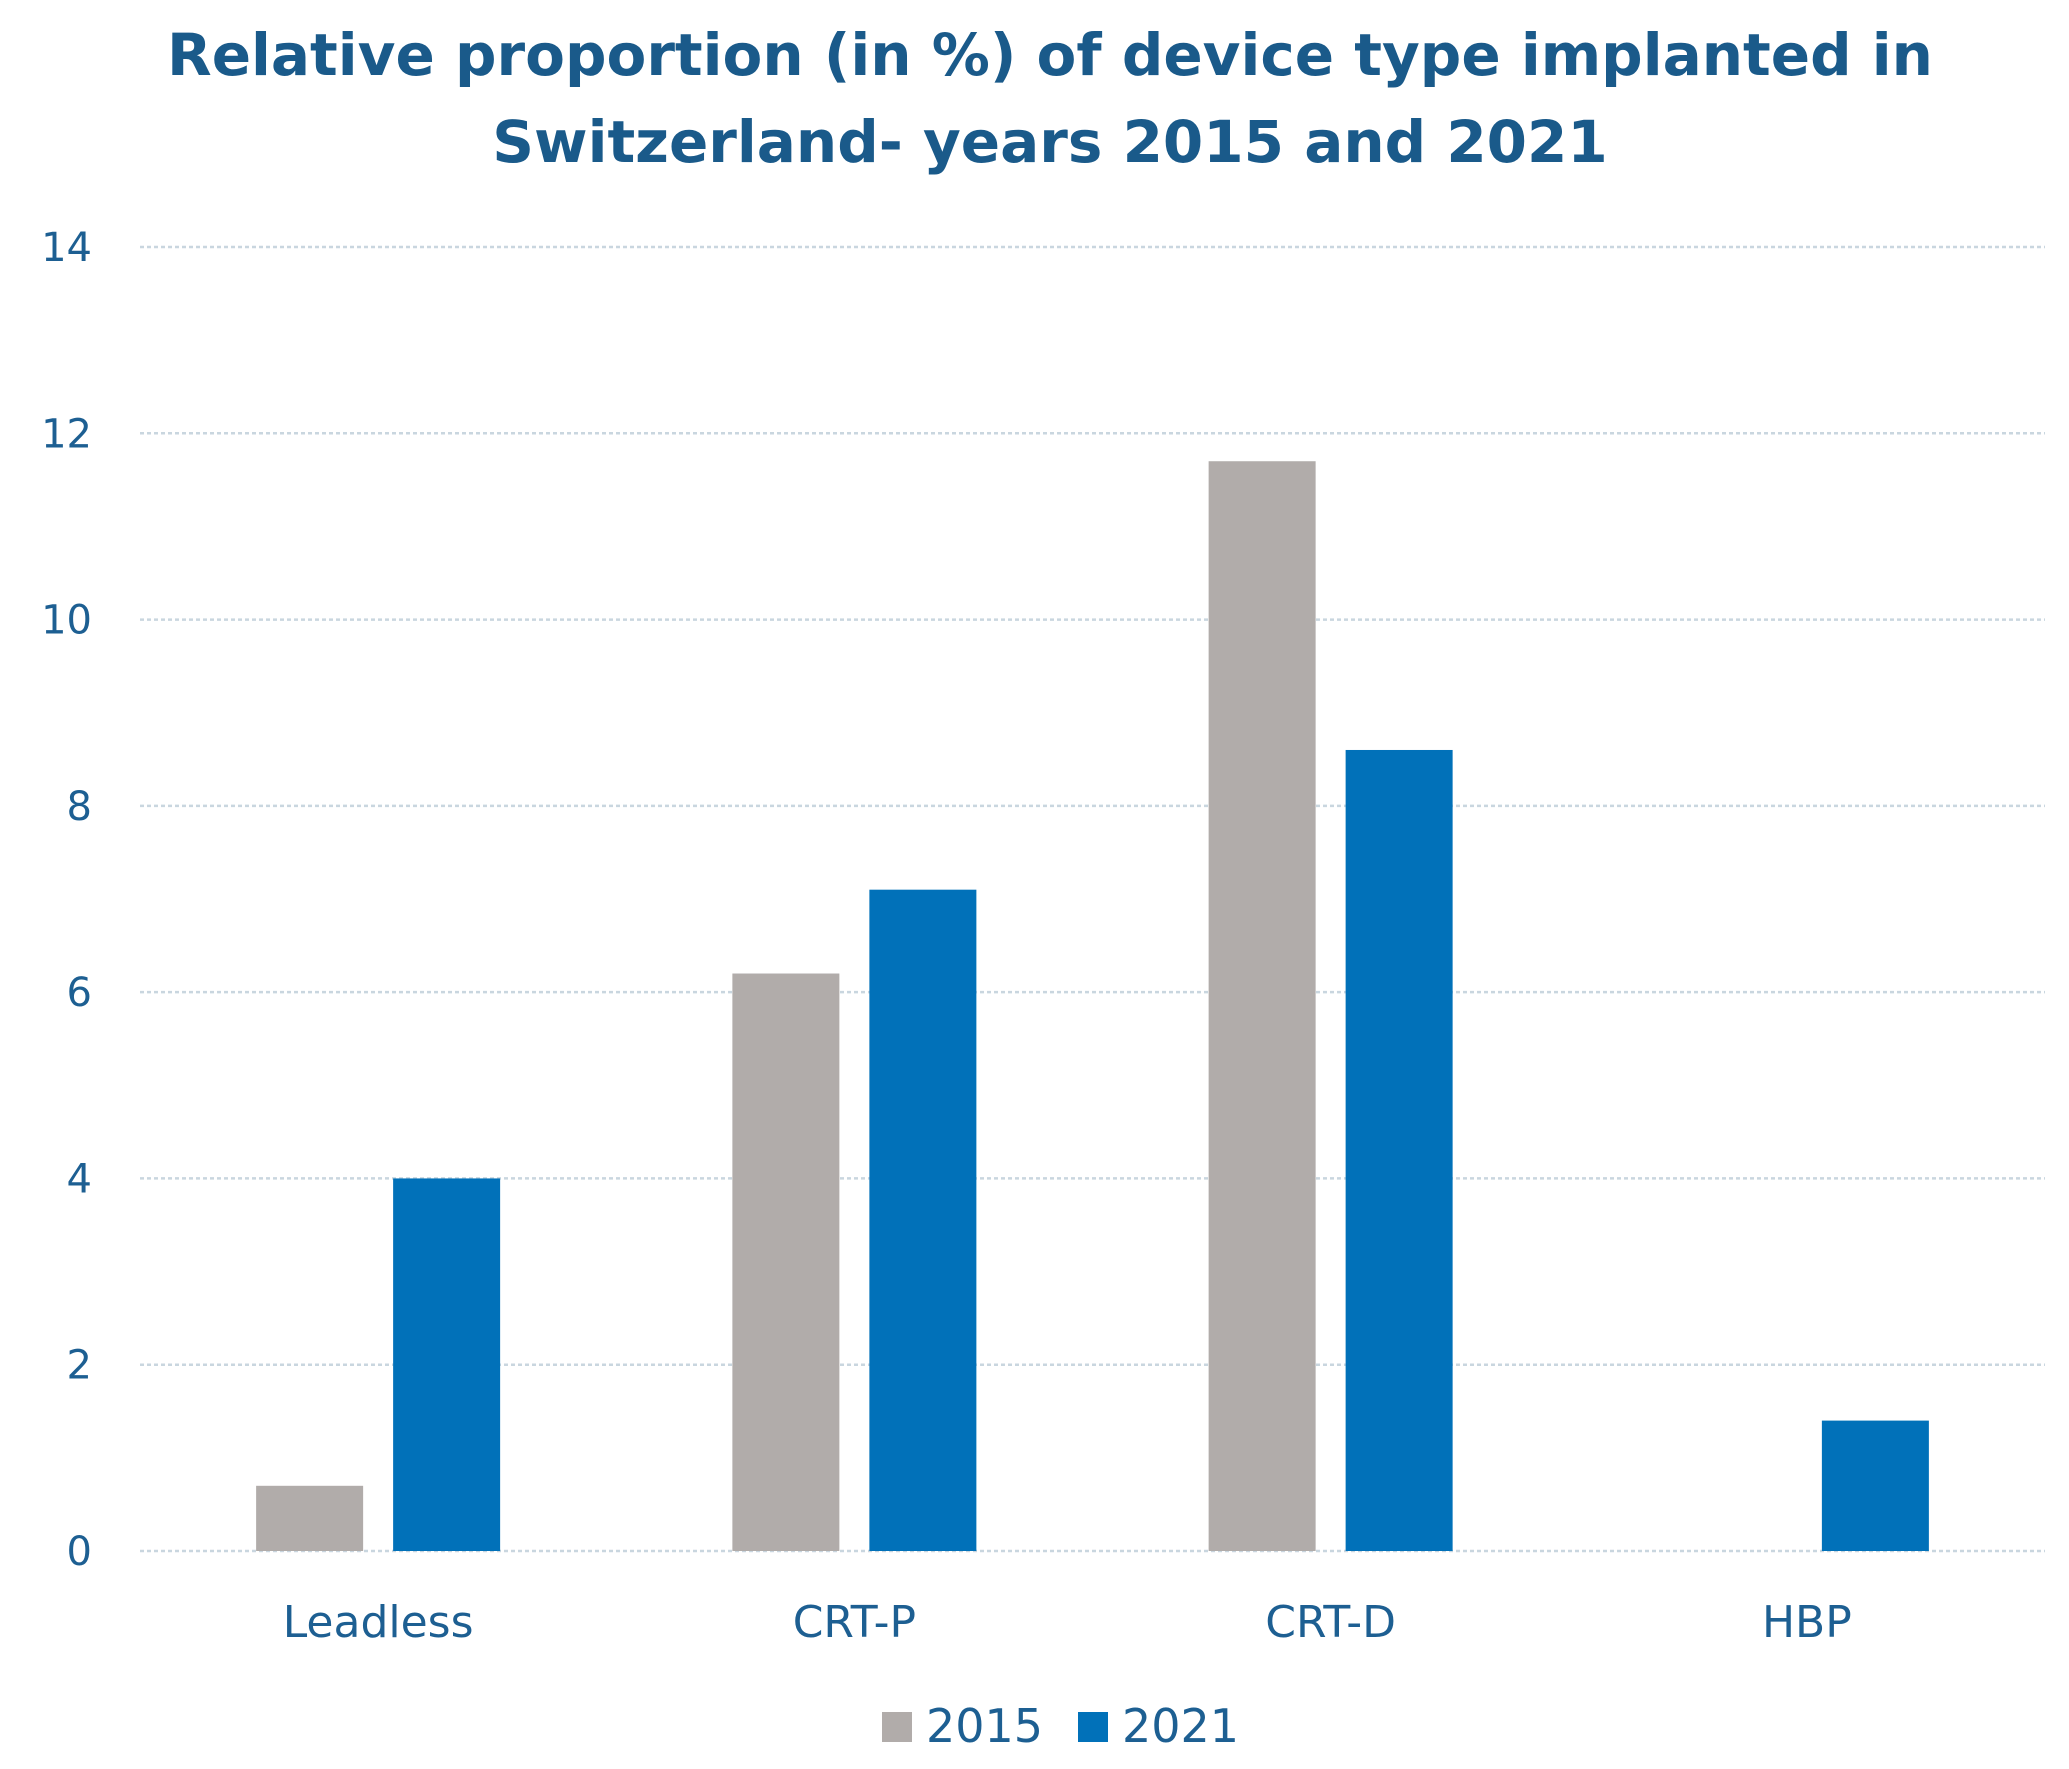 The width and height of the screenshot is (2069, 1769). Describe the element at coordinates (897, 1727) in the screenshot. I see `legend-swatch-2015` at that location.